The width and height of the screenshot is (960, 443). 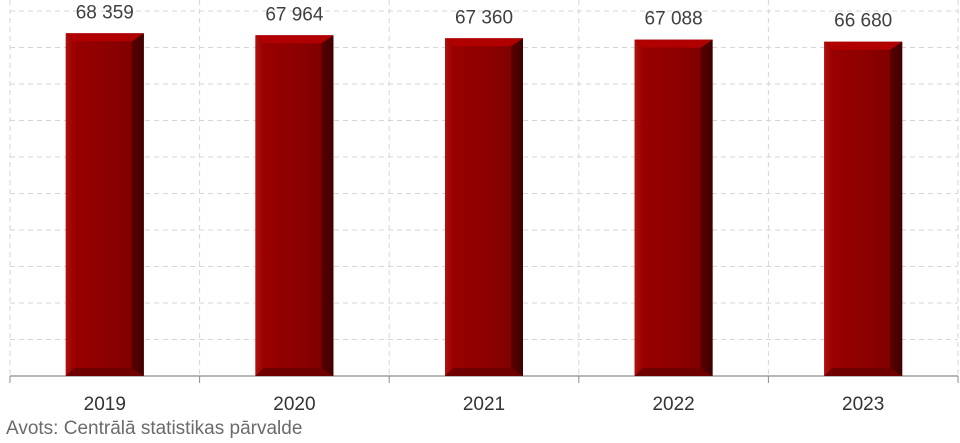 I want to click on x-tick-label: 2019, so click(x=105, y=404).